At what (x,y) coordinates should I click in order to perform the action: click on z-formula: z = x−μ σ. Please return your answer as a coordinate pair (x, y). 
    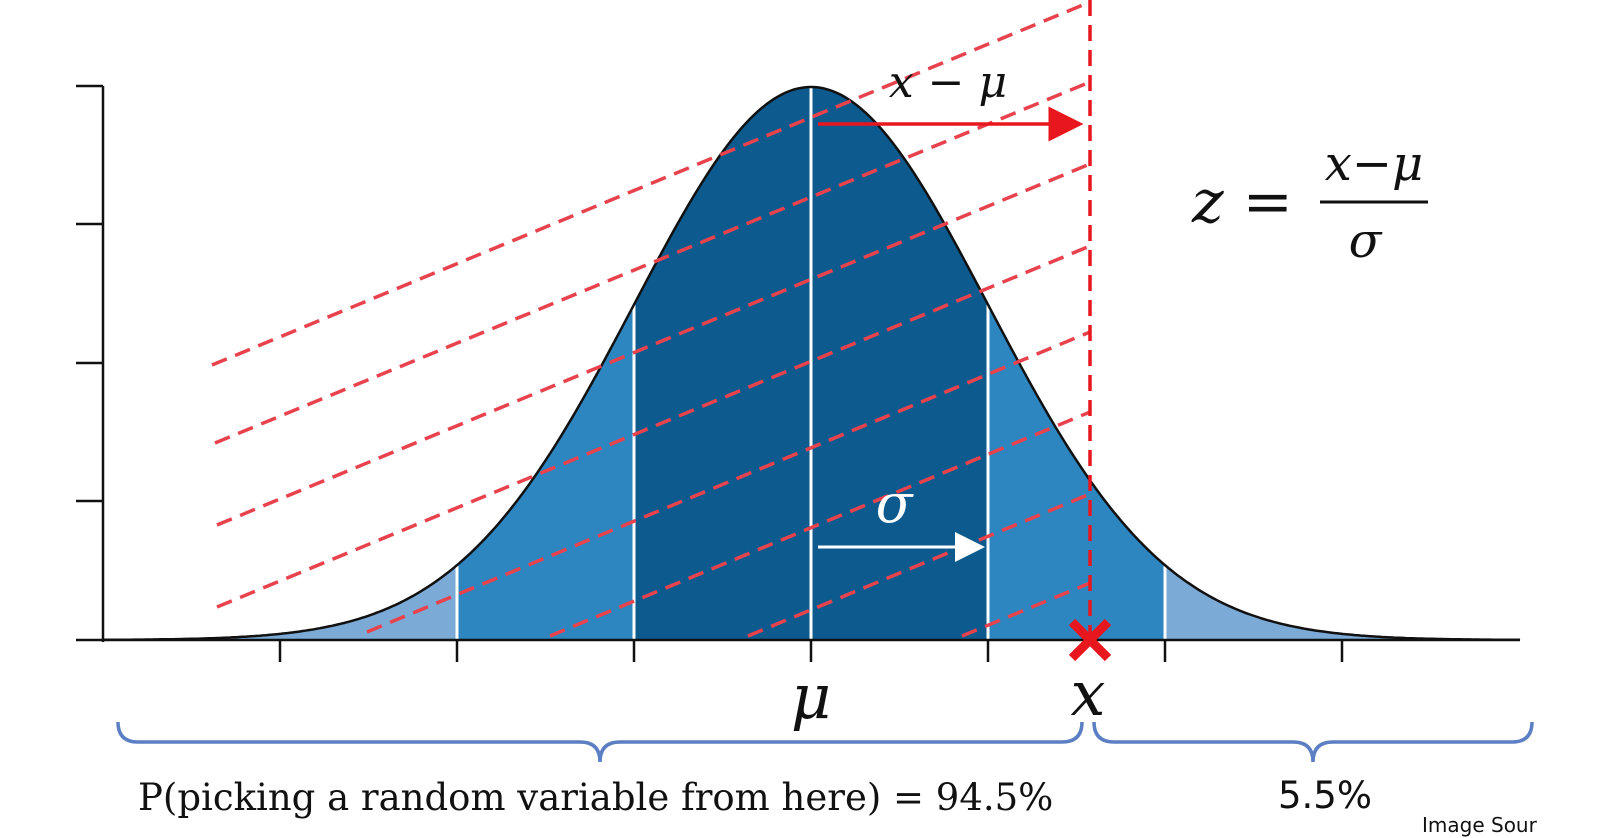
    Looking at the image, I should click on (1309, 202).